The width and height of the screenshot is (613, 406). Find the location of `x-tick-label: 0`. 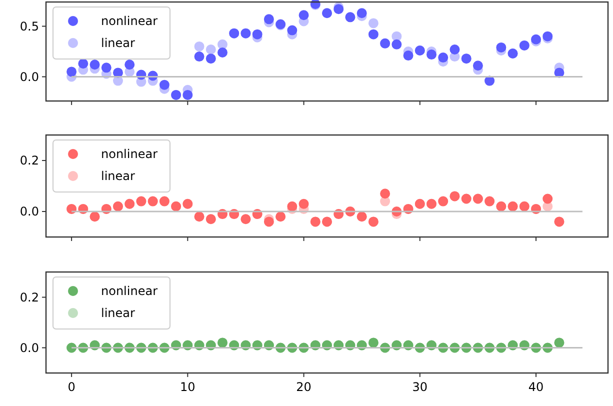

x-tick-label: 0 is located at coordinates (72, 387).